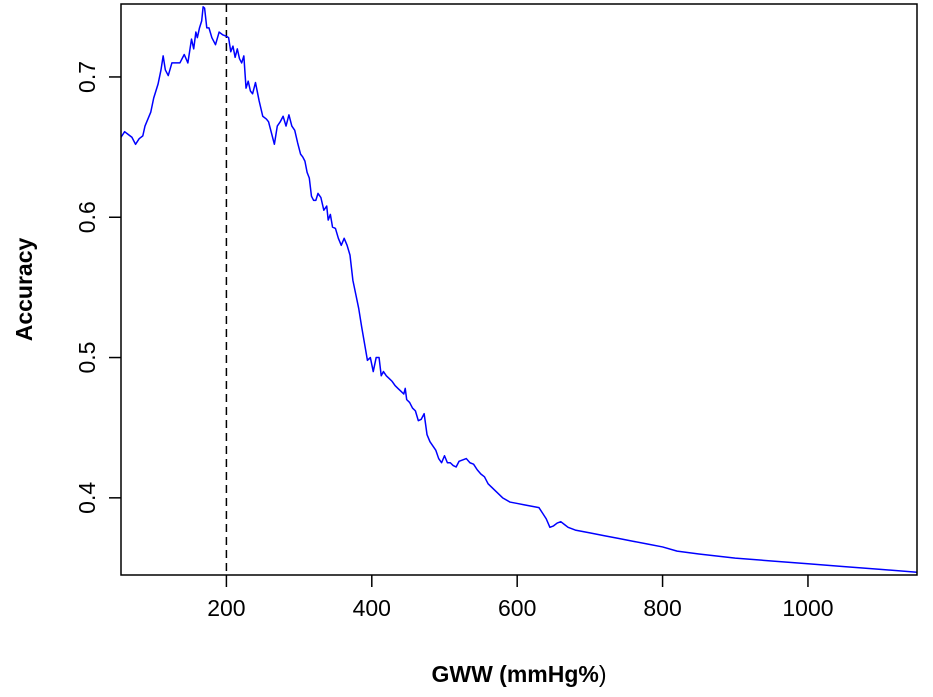 This screenshot has width=933, height=697. Describe the element at coordinates (226, 608) in the screenshot. I see `x-tick-label: 200` at that location.